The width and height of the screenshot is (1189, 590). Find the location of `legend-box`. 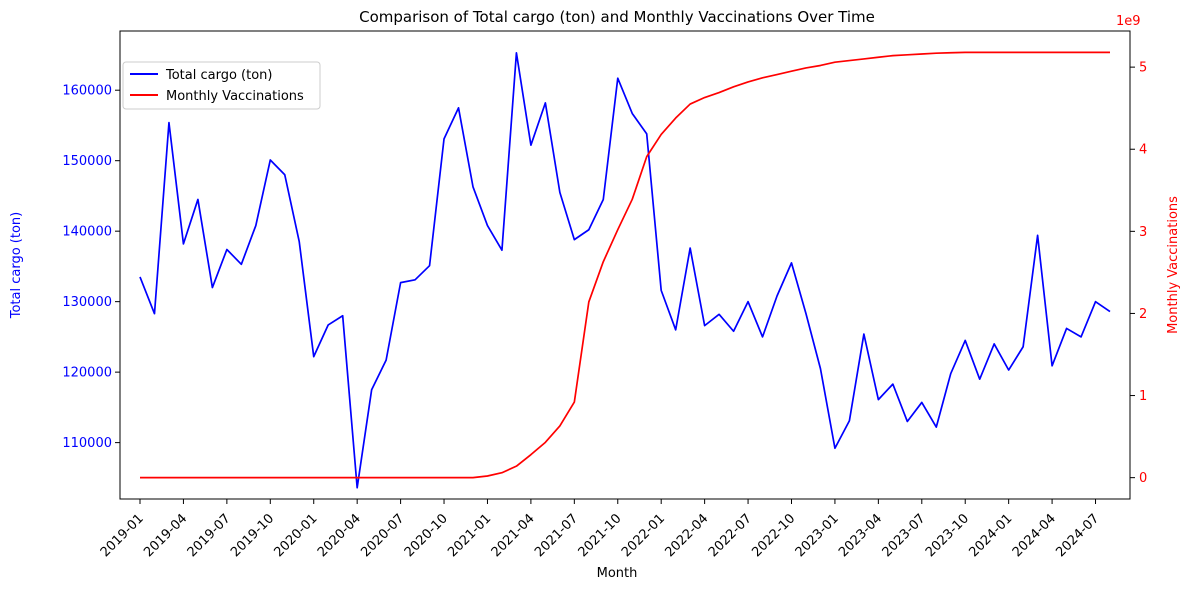

legend-box is located at coordinates (221, 85).